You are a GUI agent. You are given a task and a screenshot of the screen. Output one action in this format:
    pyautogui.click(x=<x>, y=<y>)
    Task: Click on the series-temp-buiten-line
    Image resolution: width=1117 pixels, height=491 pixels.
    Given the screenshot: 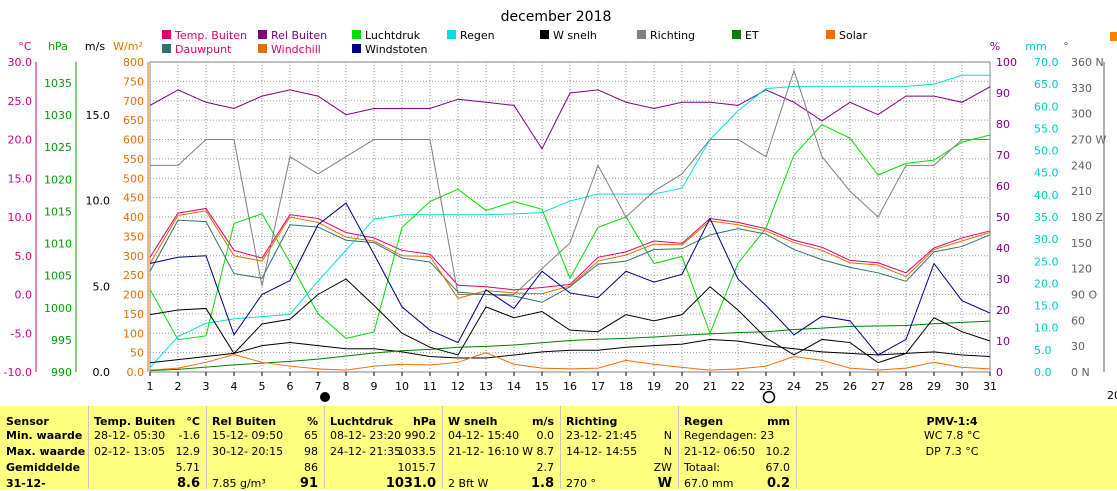 What is the action you would take?
    pyautogui.click(x=570, y=249)
    